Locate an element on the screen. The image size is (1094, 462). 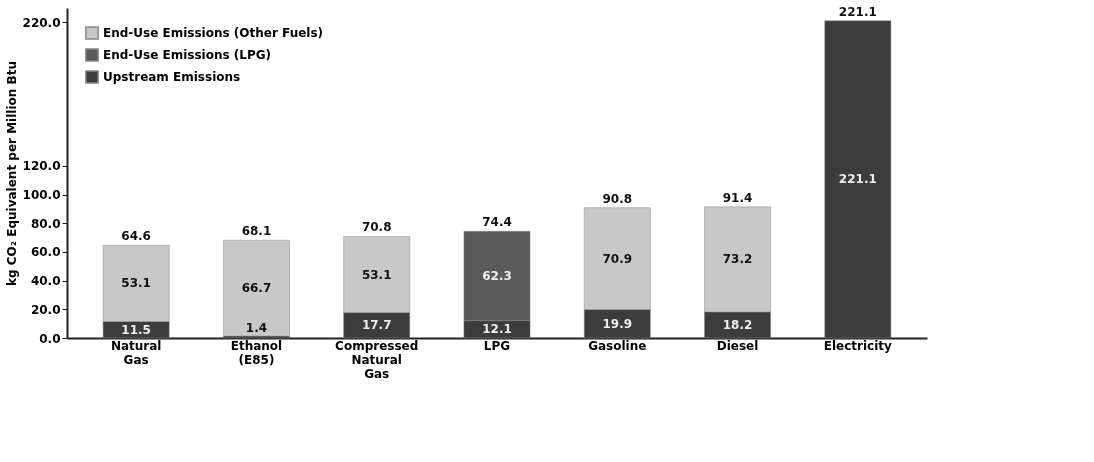
total-label: 64.6 is located at coordinates (136, 236).